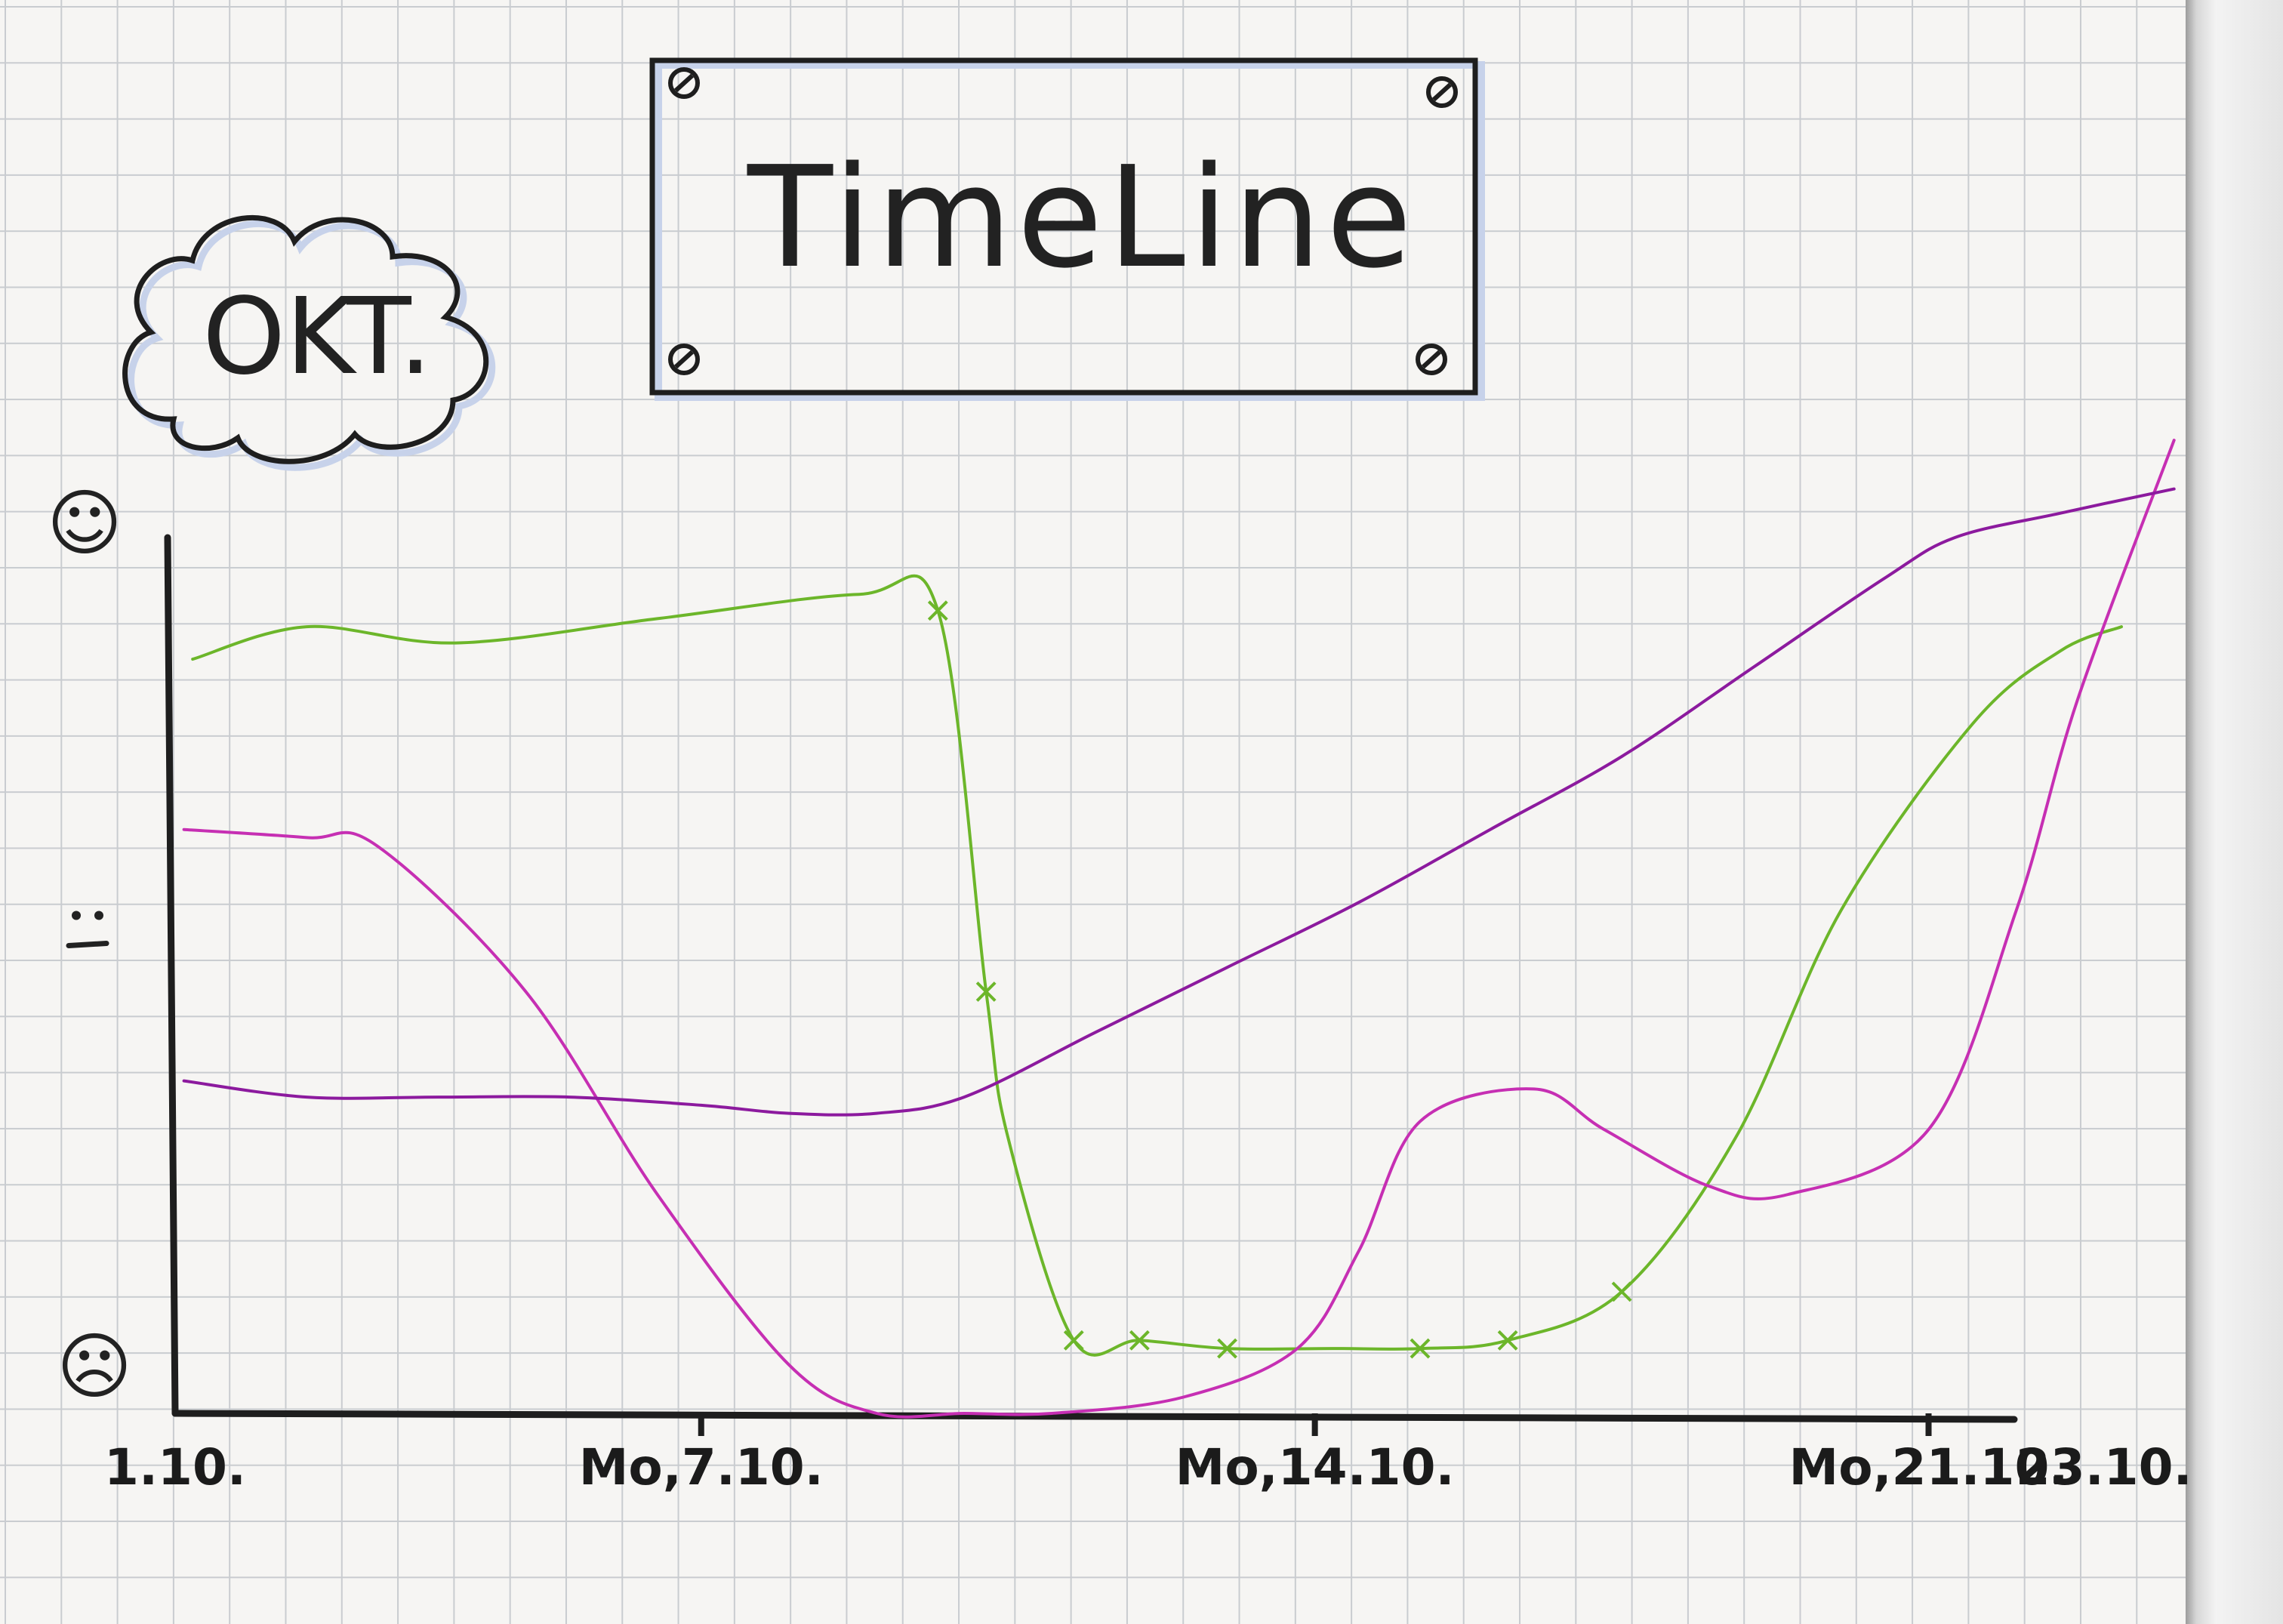 The image size is (2283, 1624). Describe the element at coordinates (88, 936) in the screenshot. I see `neutral-face-icon` at that location.